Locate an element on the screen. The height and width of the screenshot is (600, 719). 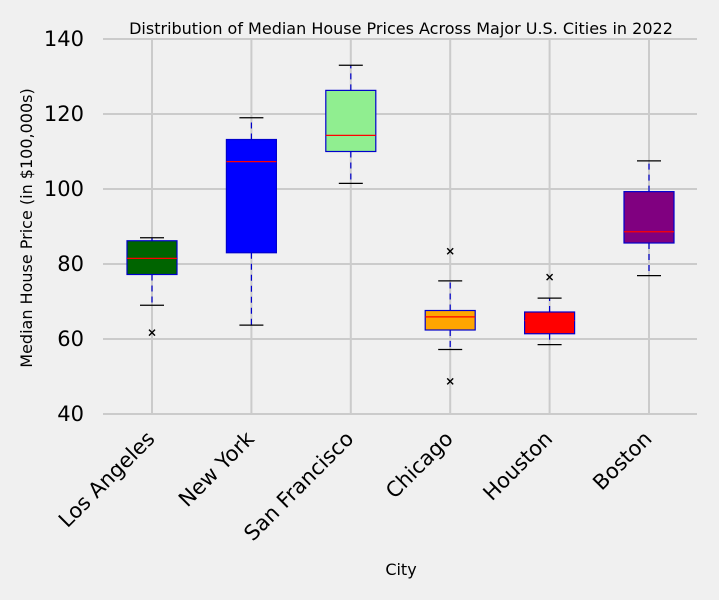
x-tick-label: New York is located at coordinates (217, 469).